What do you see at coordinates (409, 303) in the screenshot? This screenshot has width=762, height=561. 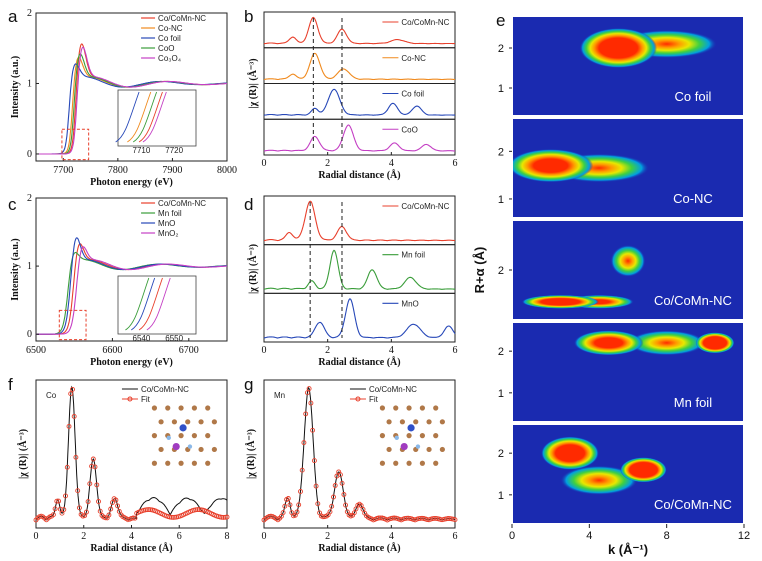 I see `legend-label: MnO` at bounding box center [409, 303].